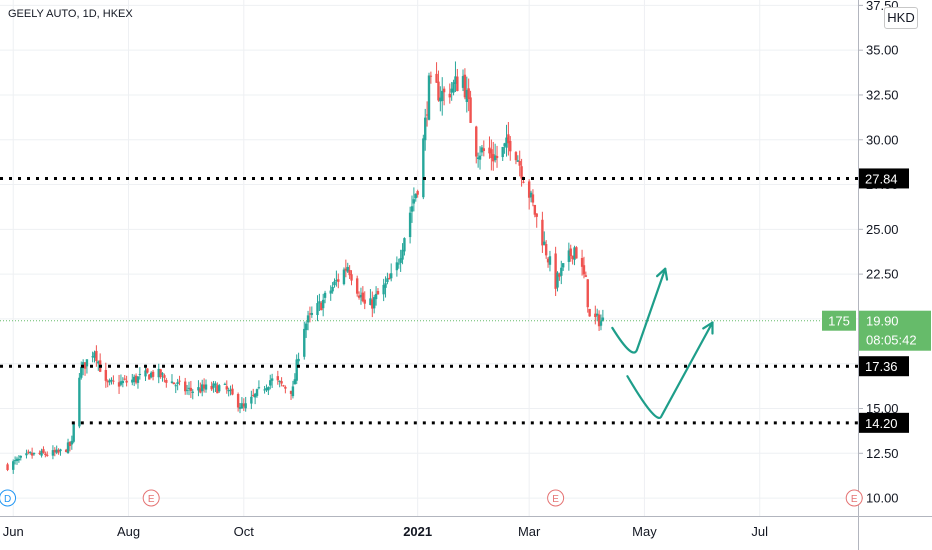  I want to click on ticker-label: GEELY AUTO, 1D, HKEX, so click(70, 14).